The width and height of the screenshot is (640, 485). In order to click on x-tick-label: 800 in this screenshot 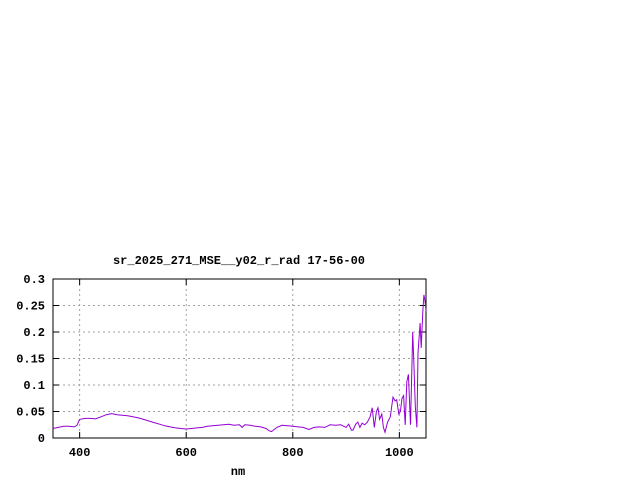, I will do `click(293, 453)`.